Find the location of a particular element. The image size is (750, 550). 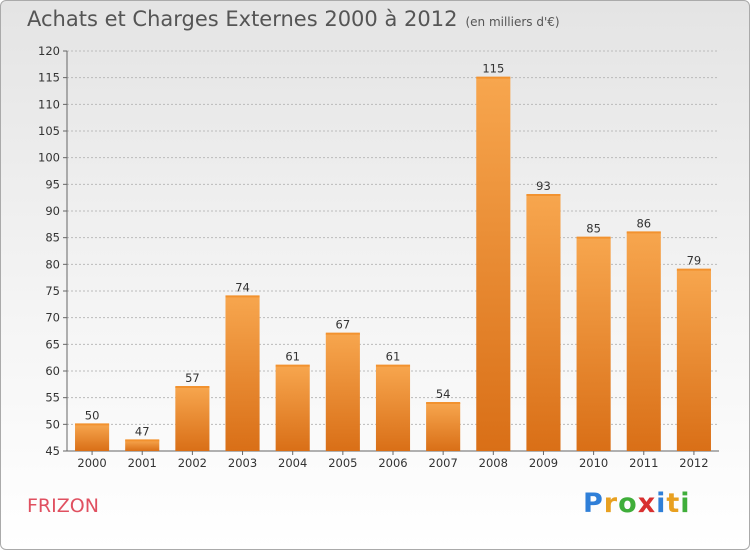

y-tick-label: 80 is located at coordinates (52, 264).